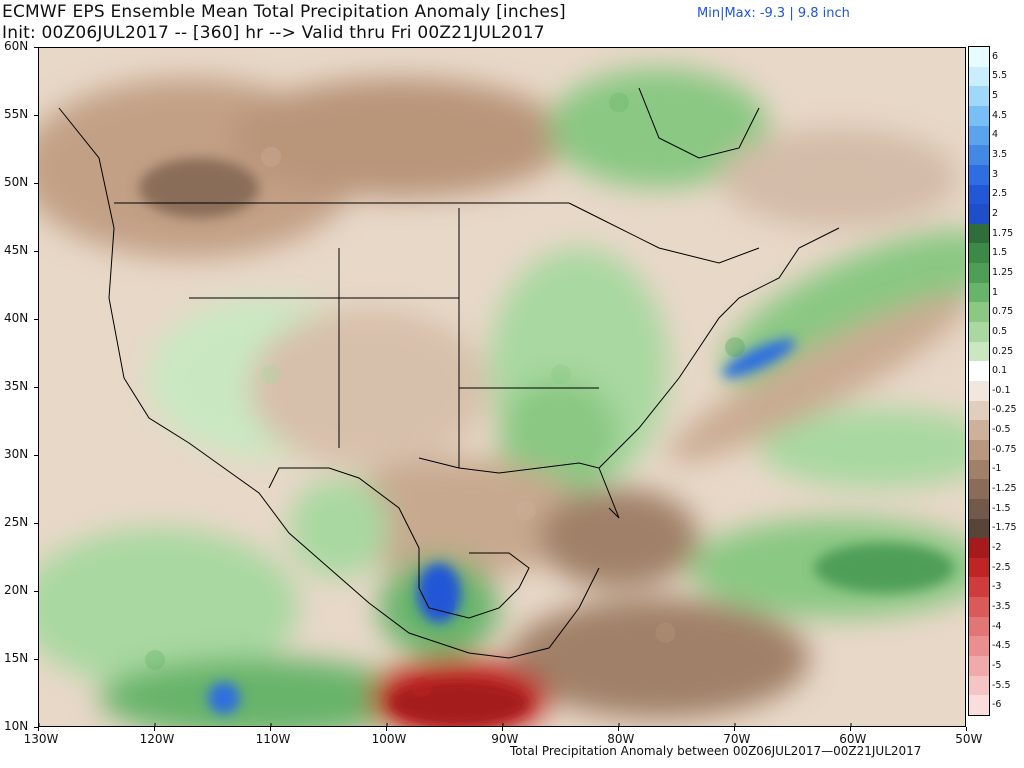  I want to click on colorbar-label: 2, so click(995, 213).